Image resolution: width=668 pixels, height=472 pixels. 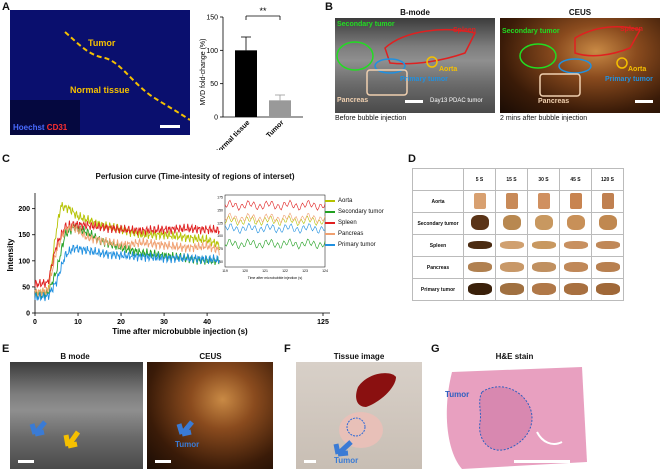 I want to click on bar-yticks: 0 50 100 150, so click(x=214, y=68).